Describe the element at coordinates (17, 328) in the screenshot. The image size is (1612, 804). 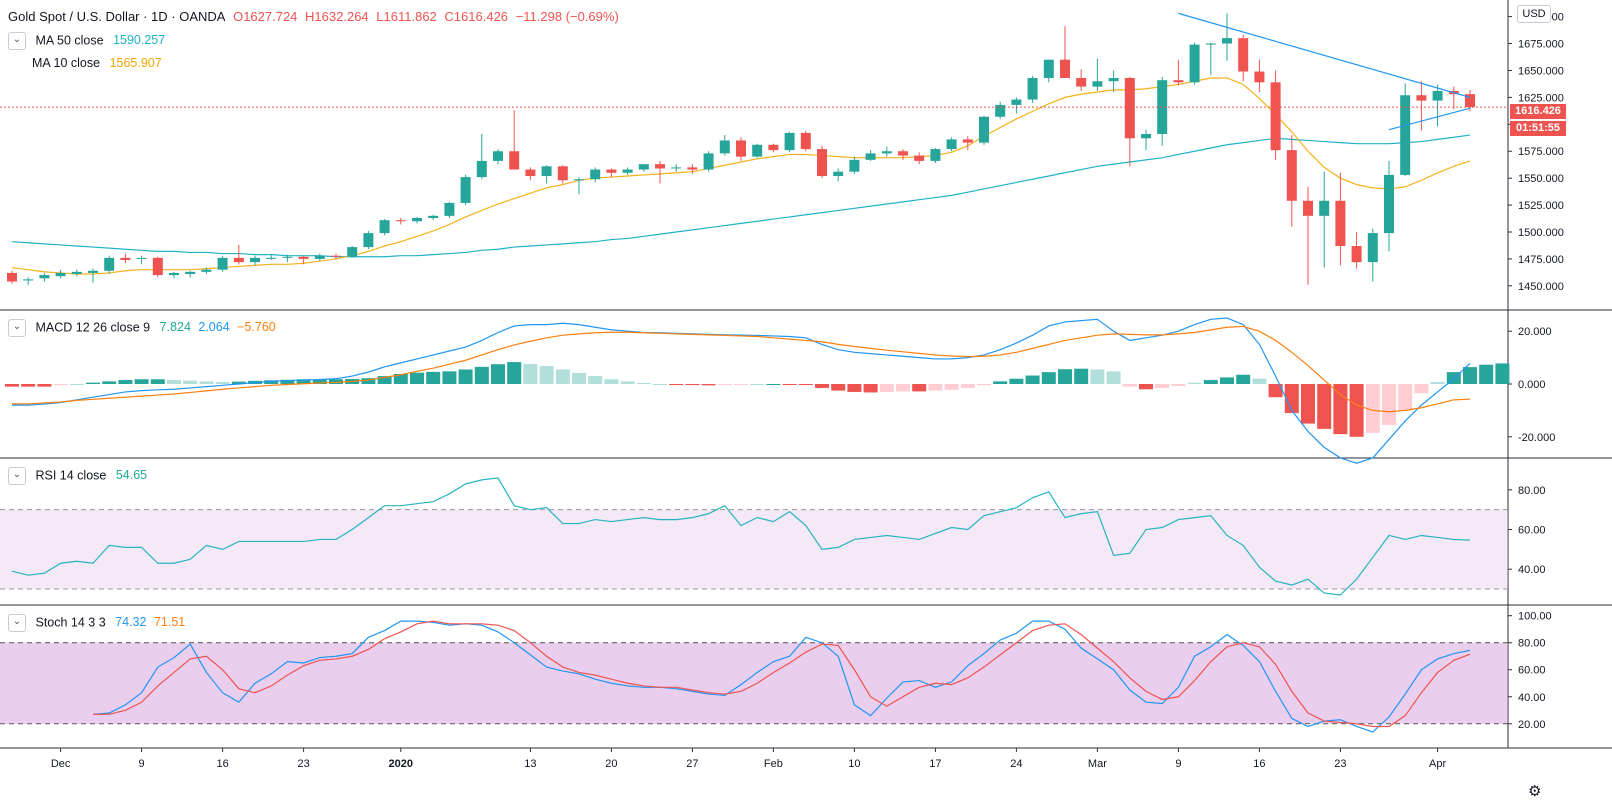
I see `macd-collapse-icon: ⌄` at that location.